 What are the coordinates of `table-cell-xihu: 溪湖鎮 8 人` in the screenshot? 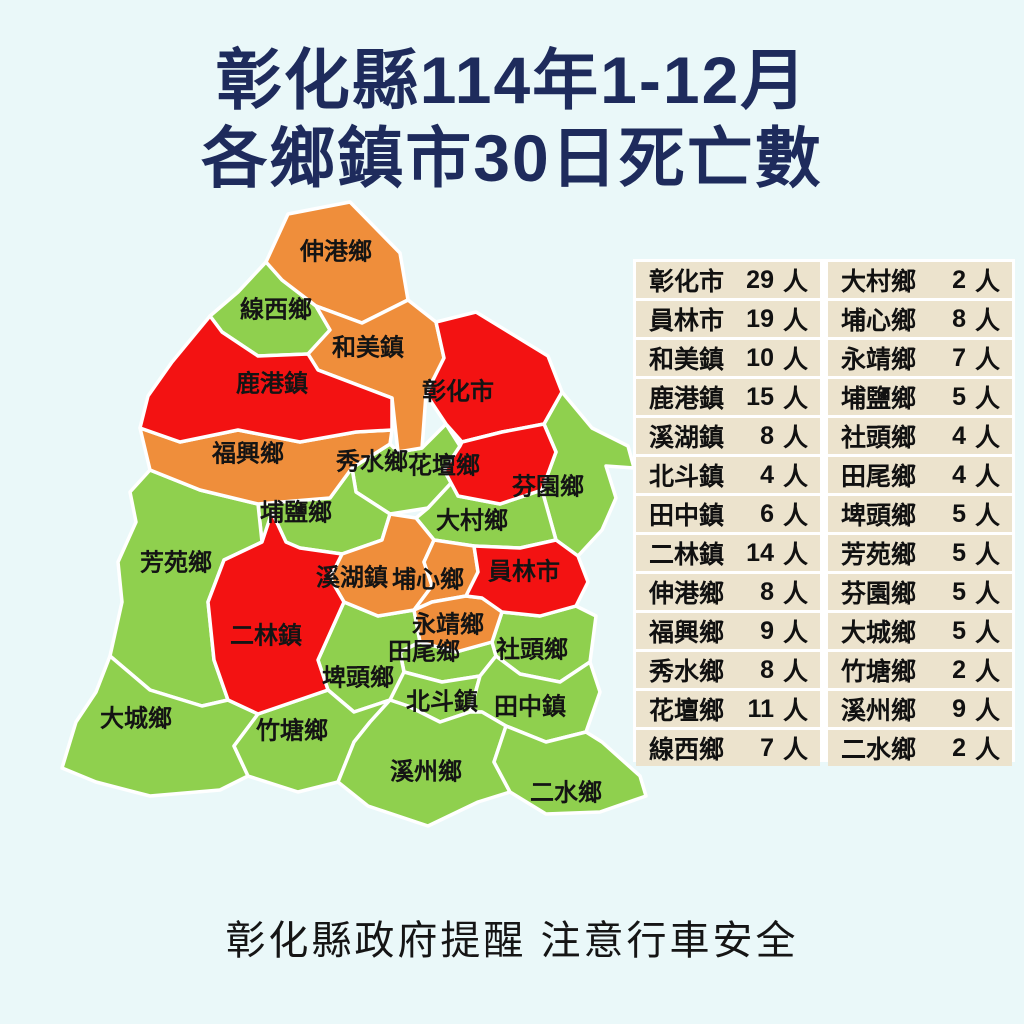 It's located at (728, 436).